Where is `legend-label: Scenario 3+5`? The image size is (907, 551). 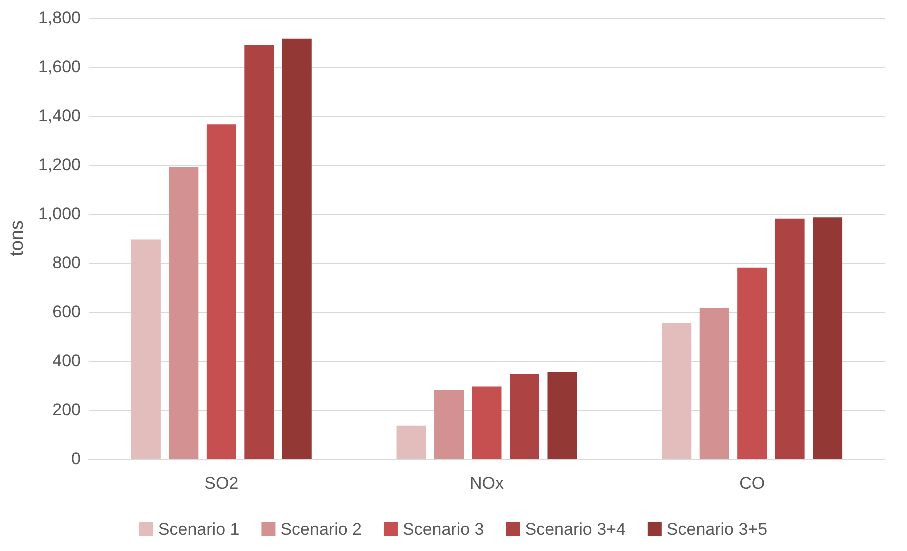 legend-label: Scenario 3+5 is located at coordinates (717, 529).